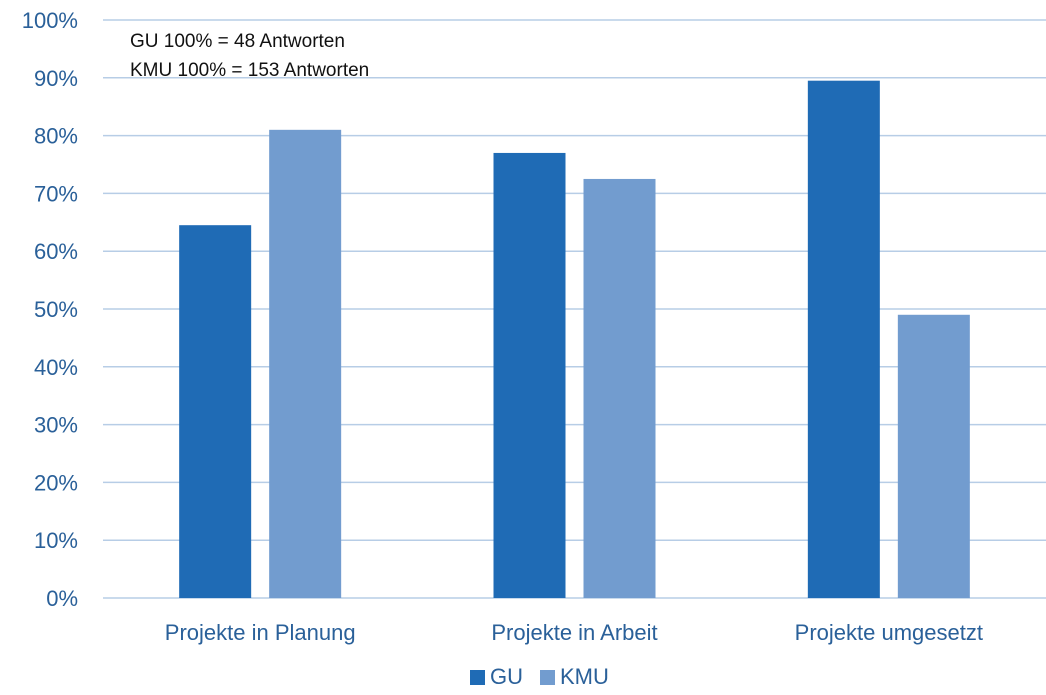 Image resolution: width=1046 pixels, height=695 pixels. I want to click on legend-label-kmu: KMU, so click(584, 676).